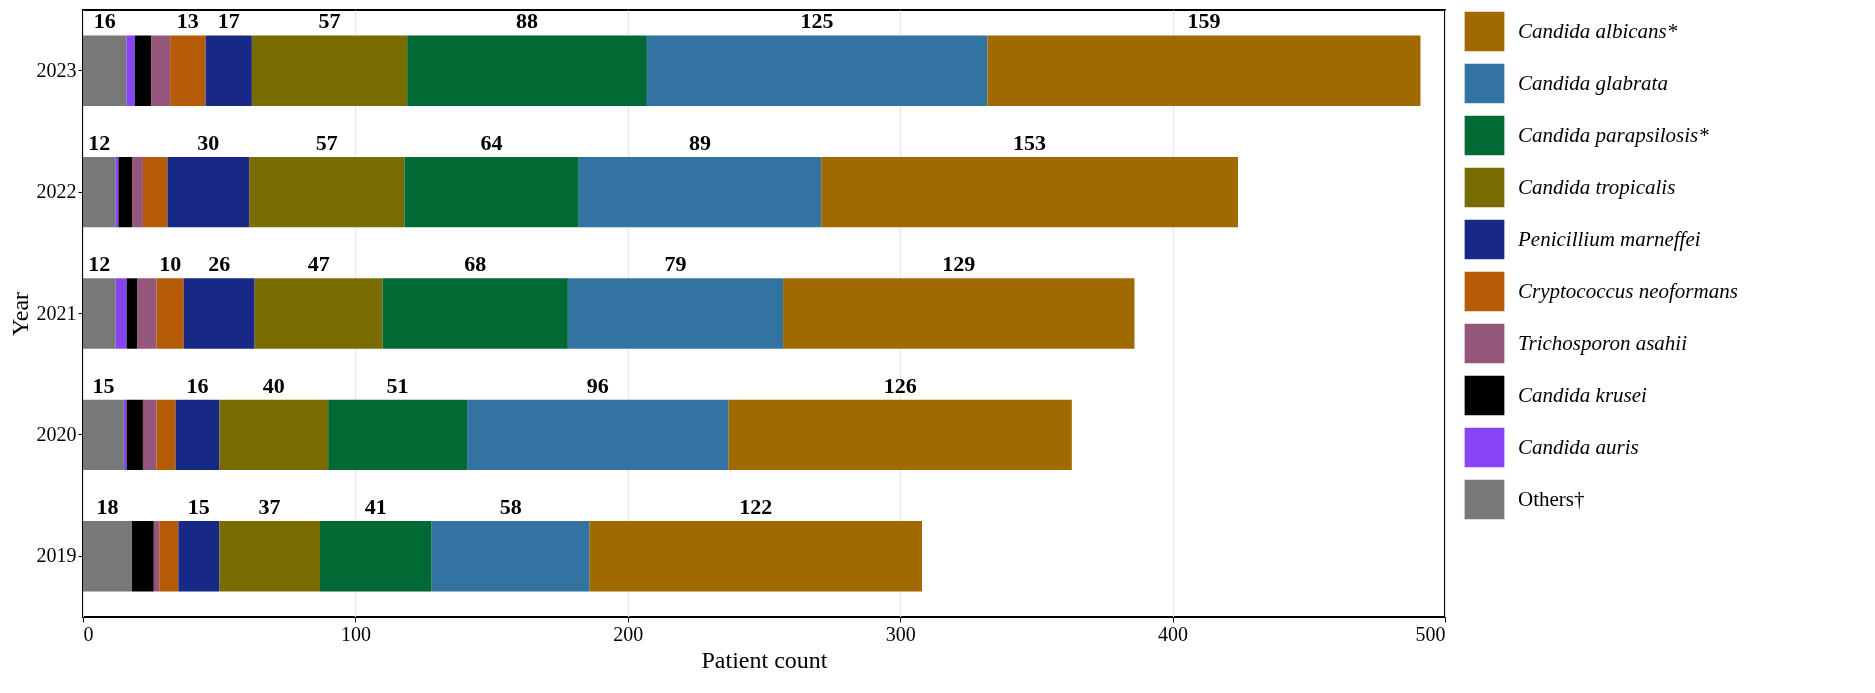 The image size is (1875, 693). What do you see at coordinates (1578, 446) in the screenshot?
I see `legend-label: Candida auris` at bounding box center [1578, 446].